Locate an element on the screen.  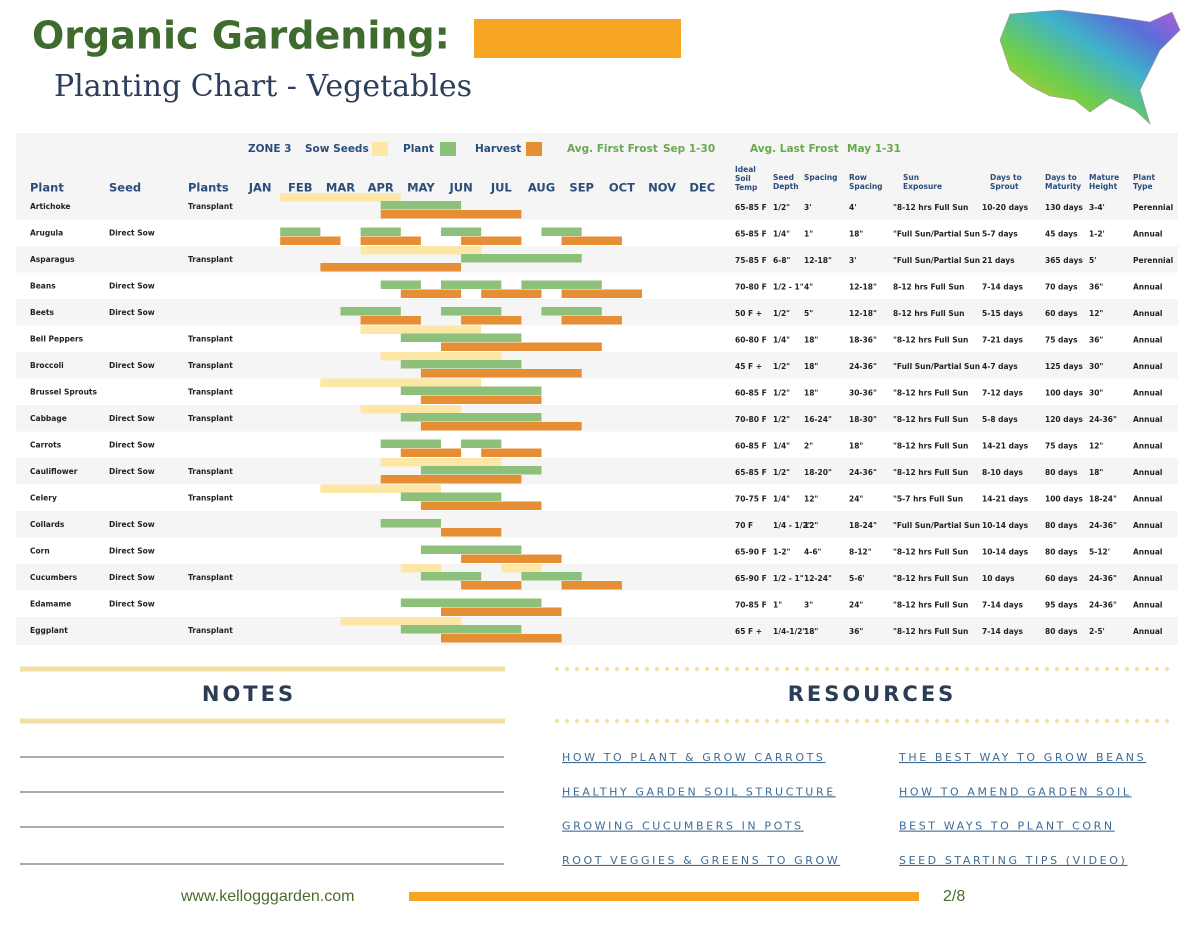
legend-plant-swatch is located at coordinates (448, 149).